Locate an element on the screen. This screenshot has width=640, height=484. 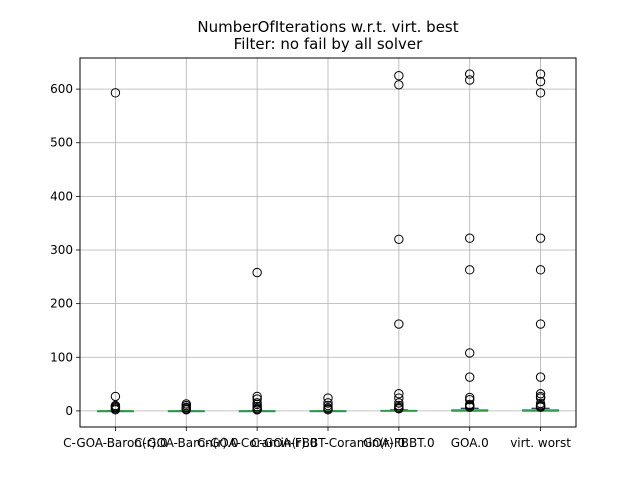
y-tick-label: 300 is located at coordinates (61, 250).